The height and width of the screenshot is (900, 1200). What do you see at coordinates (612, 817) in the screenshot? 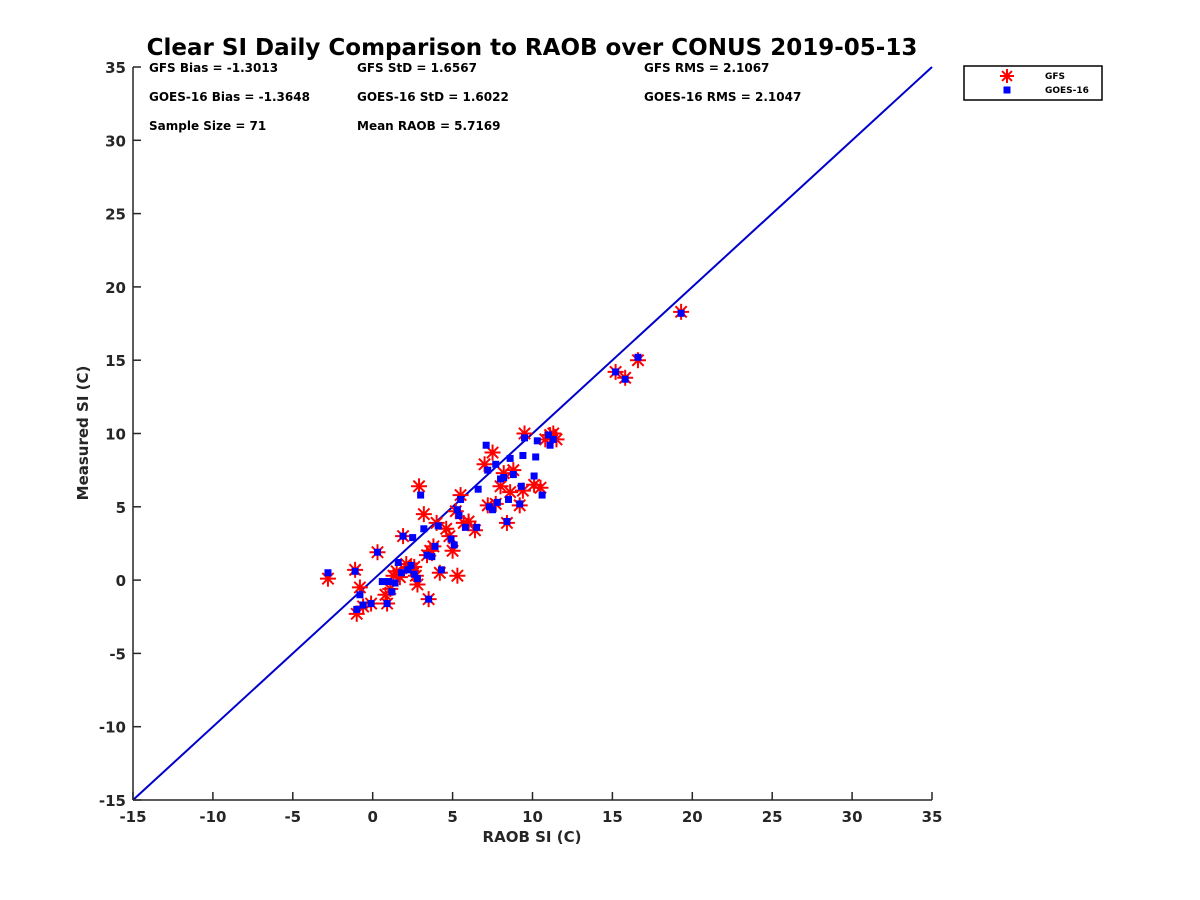
I see `x-tick-label: 15` at bounding box center [612, 817].